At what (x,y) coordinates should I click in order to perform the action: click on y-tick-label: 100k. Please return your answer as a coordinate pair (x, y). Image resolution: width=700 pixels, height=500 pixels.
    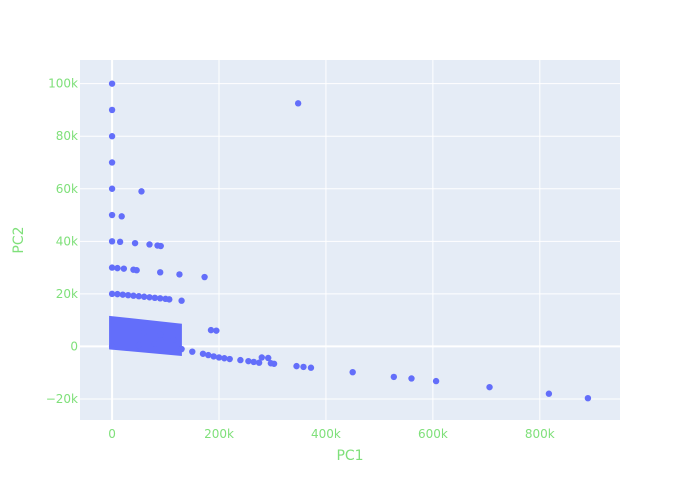
    Looking at the image, I should click on (63, 84).